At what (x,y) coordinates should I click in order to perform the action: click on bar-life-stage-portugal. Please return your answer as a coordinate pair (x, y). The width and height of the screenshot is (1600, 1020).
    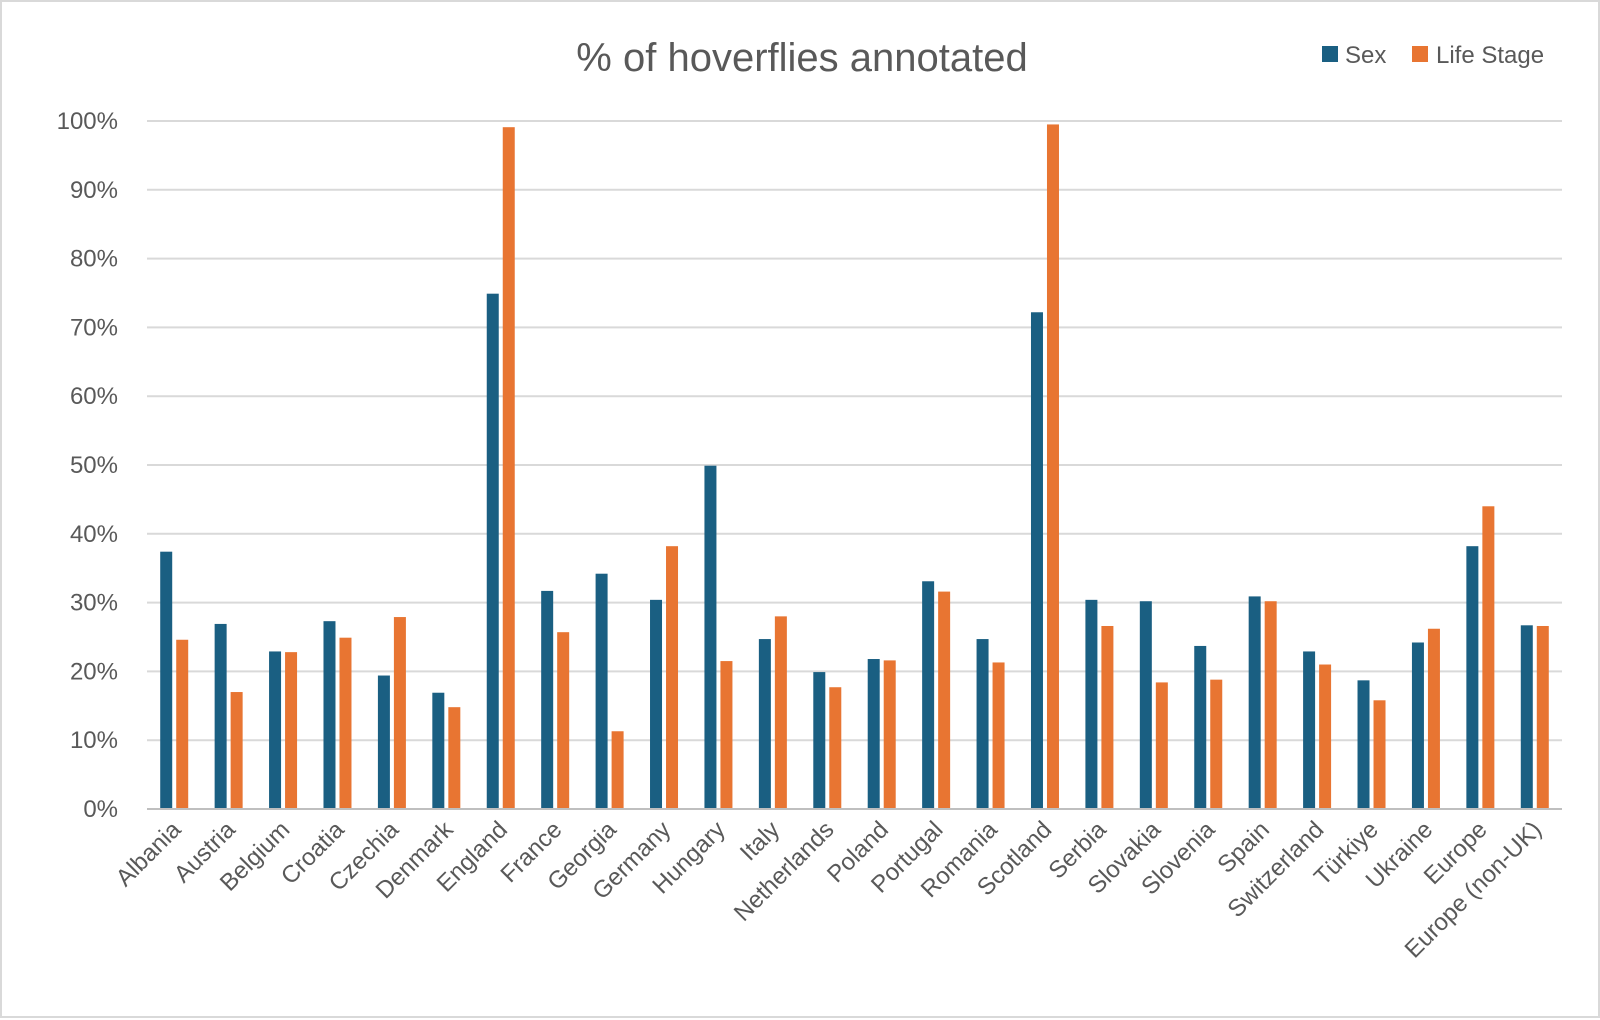
    Looking at the image, I should click on (944, 700).